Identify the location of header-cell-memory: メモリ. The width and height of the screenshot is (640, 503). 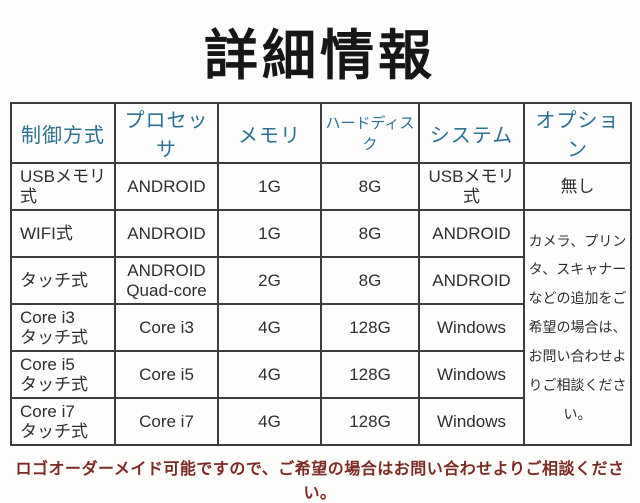
(269, 133).